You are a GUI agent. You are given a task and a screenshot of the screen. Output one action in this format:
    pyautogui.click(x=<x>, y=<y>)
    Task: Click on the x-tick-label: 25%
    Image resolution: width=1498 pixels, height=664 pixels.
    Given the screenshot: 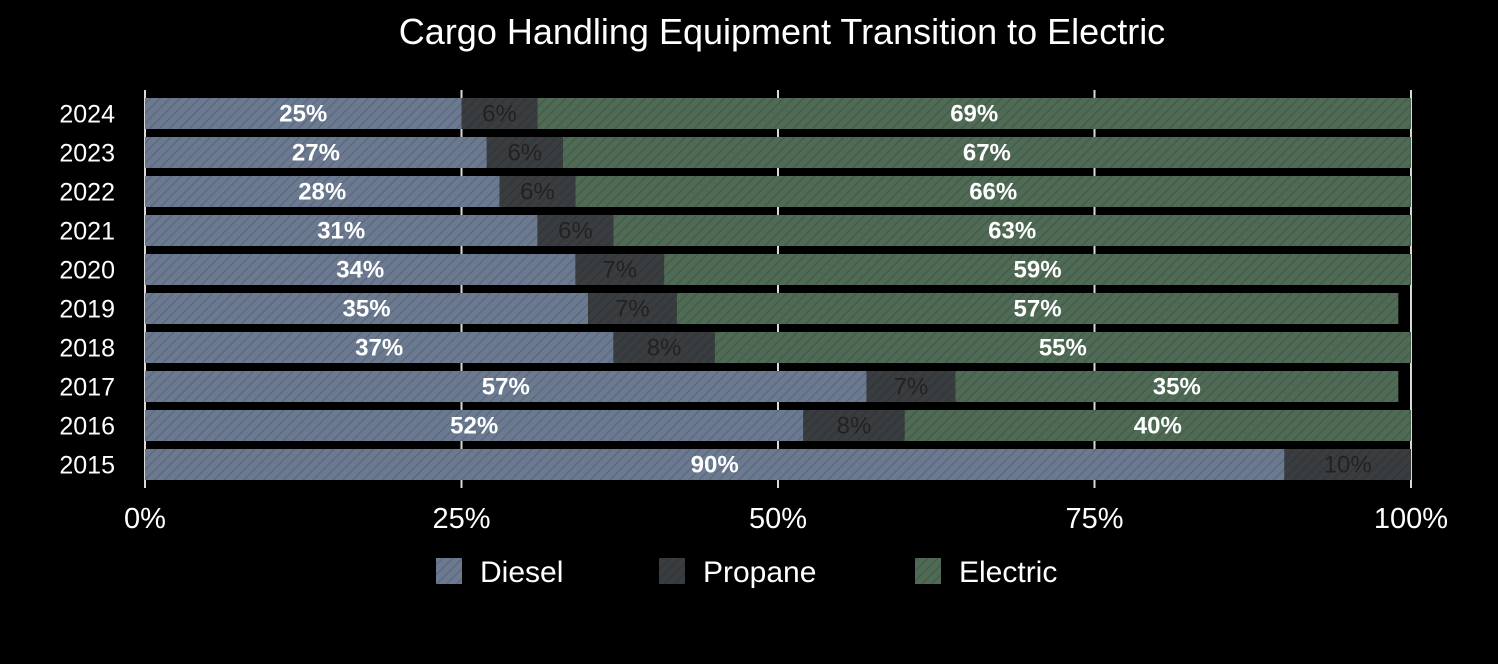 What is the action you would take?
    pyautogui.click(x=461, y=519)
    